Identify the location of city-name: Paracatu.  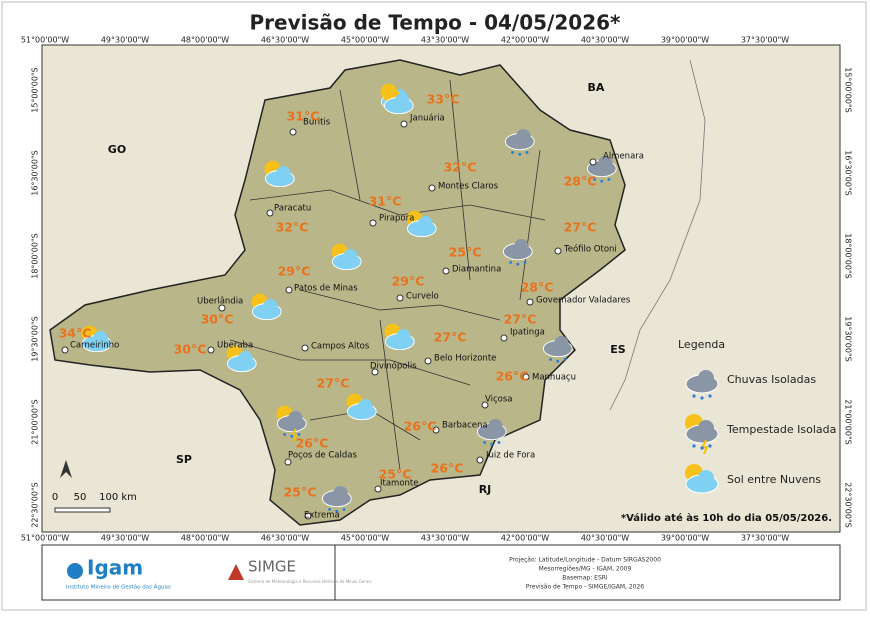
(292, 209).